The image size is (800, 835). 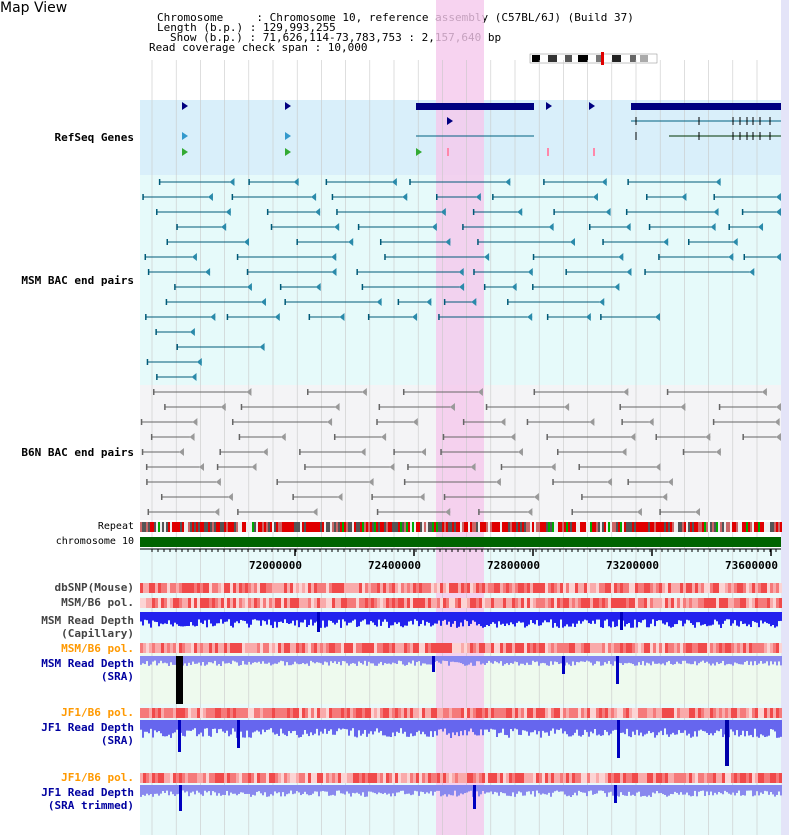 I want to click on msm-bac-arrow, so click(x=573, y=242).